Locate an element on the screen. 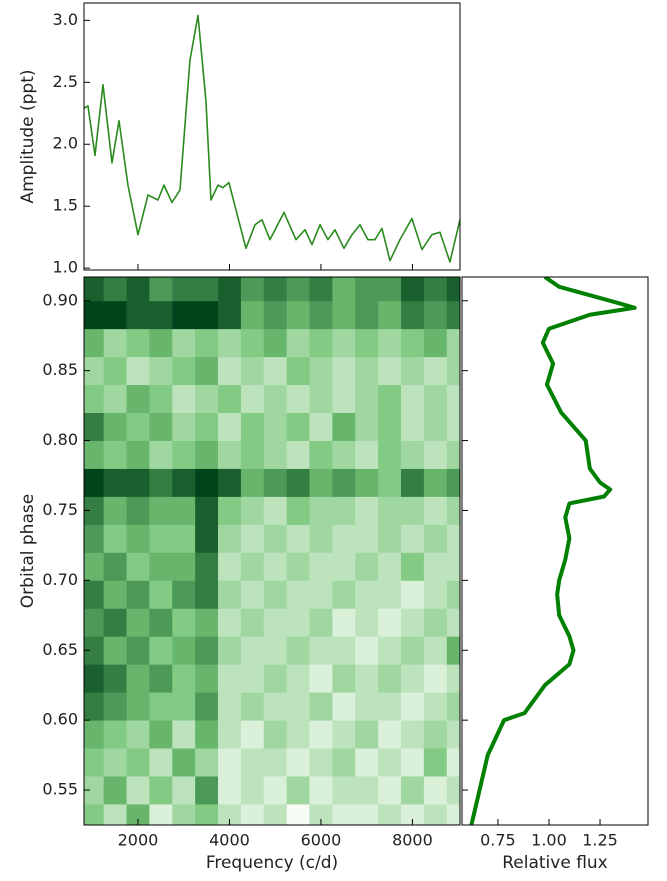  x-tick-label: 6000 is located at coordinates (321, 840).